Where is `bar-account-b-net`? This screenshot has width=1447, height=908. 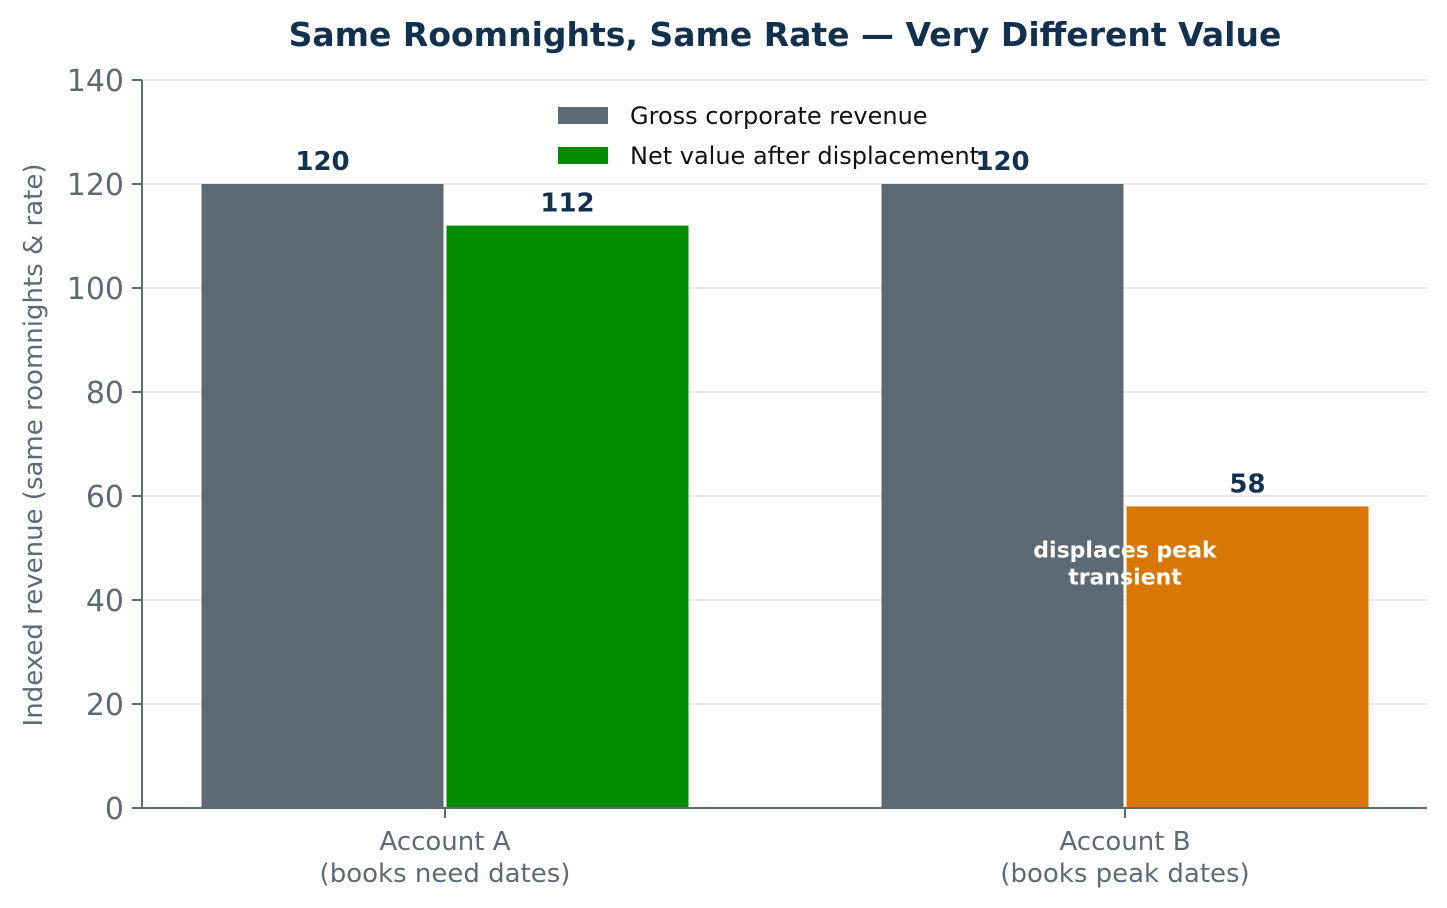
bar-account-b-net is located at coordinates (1247, 657).